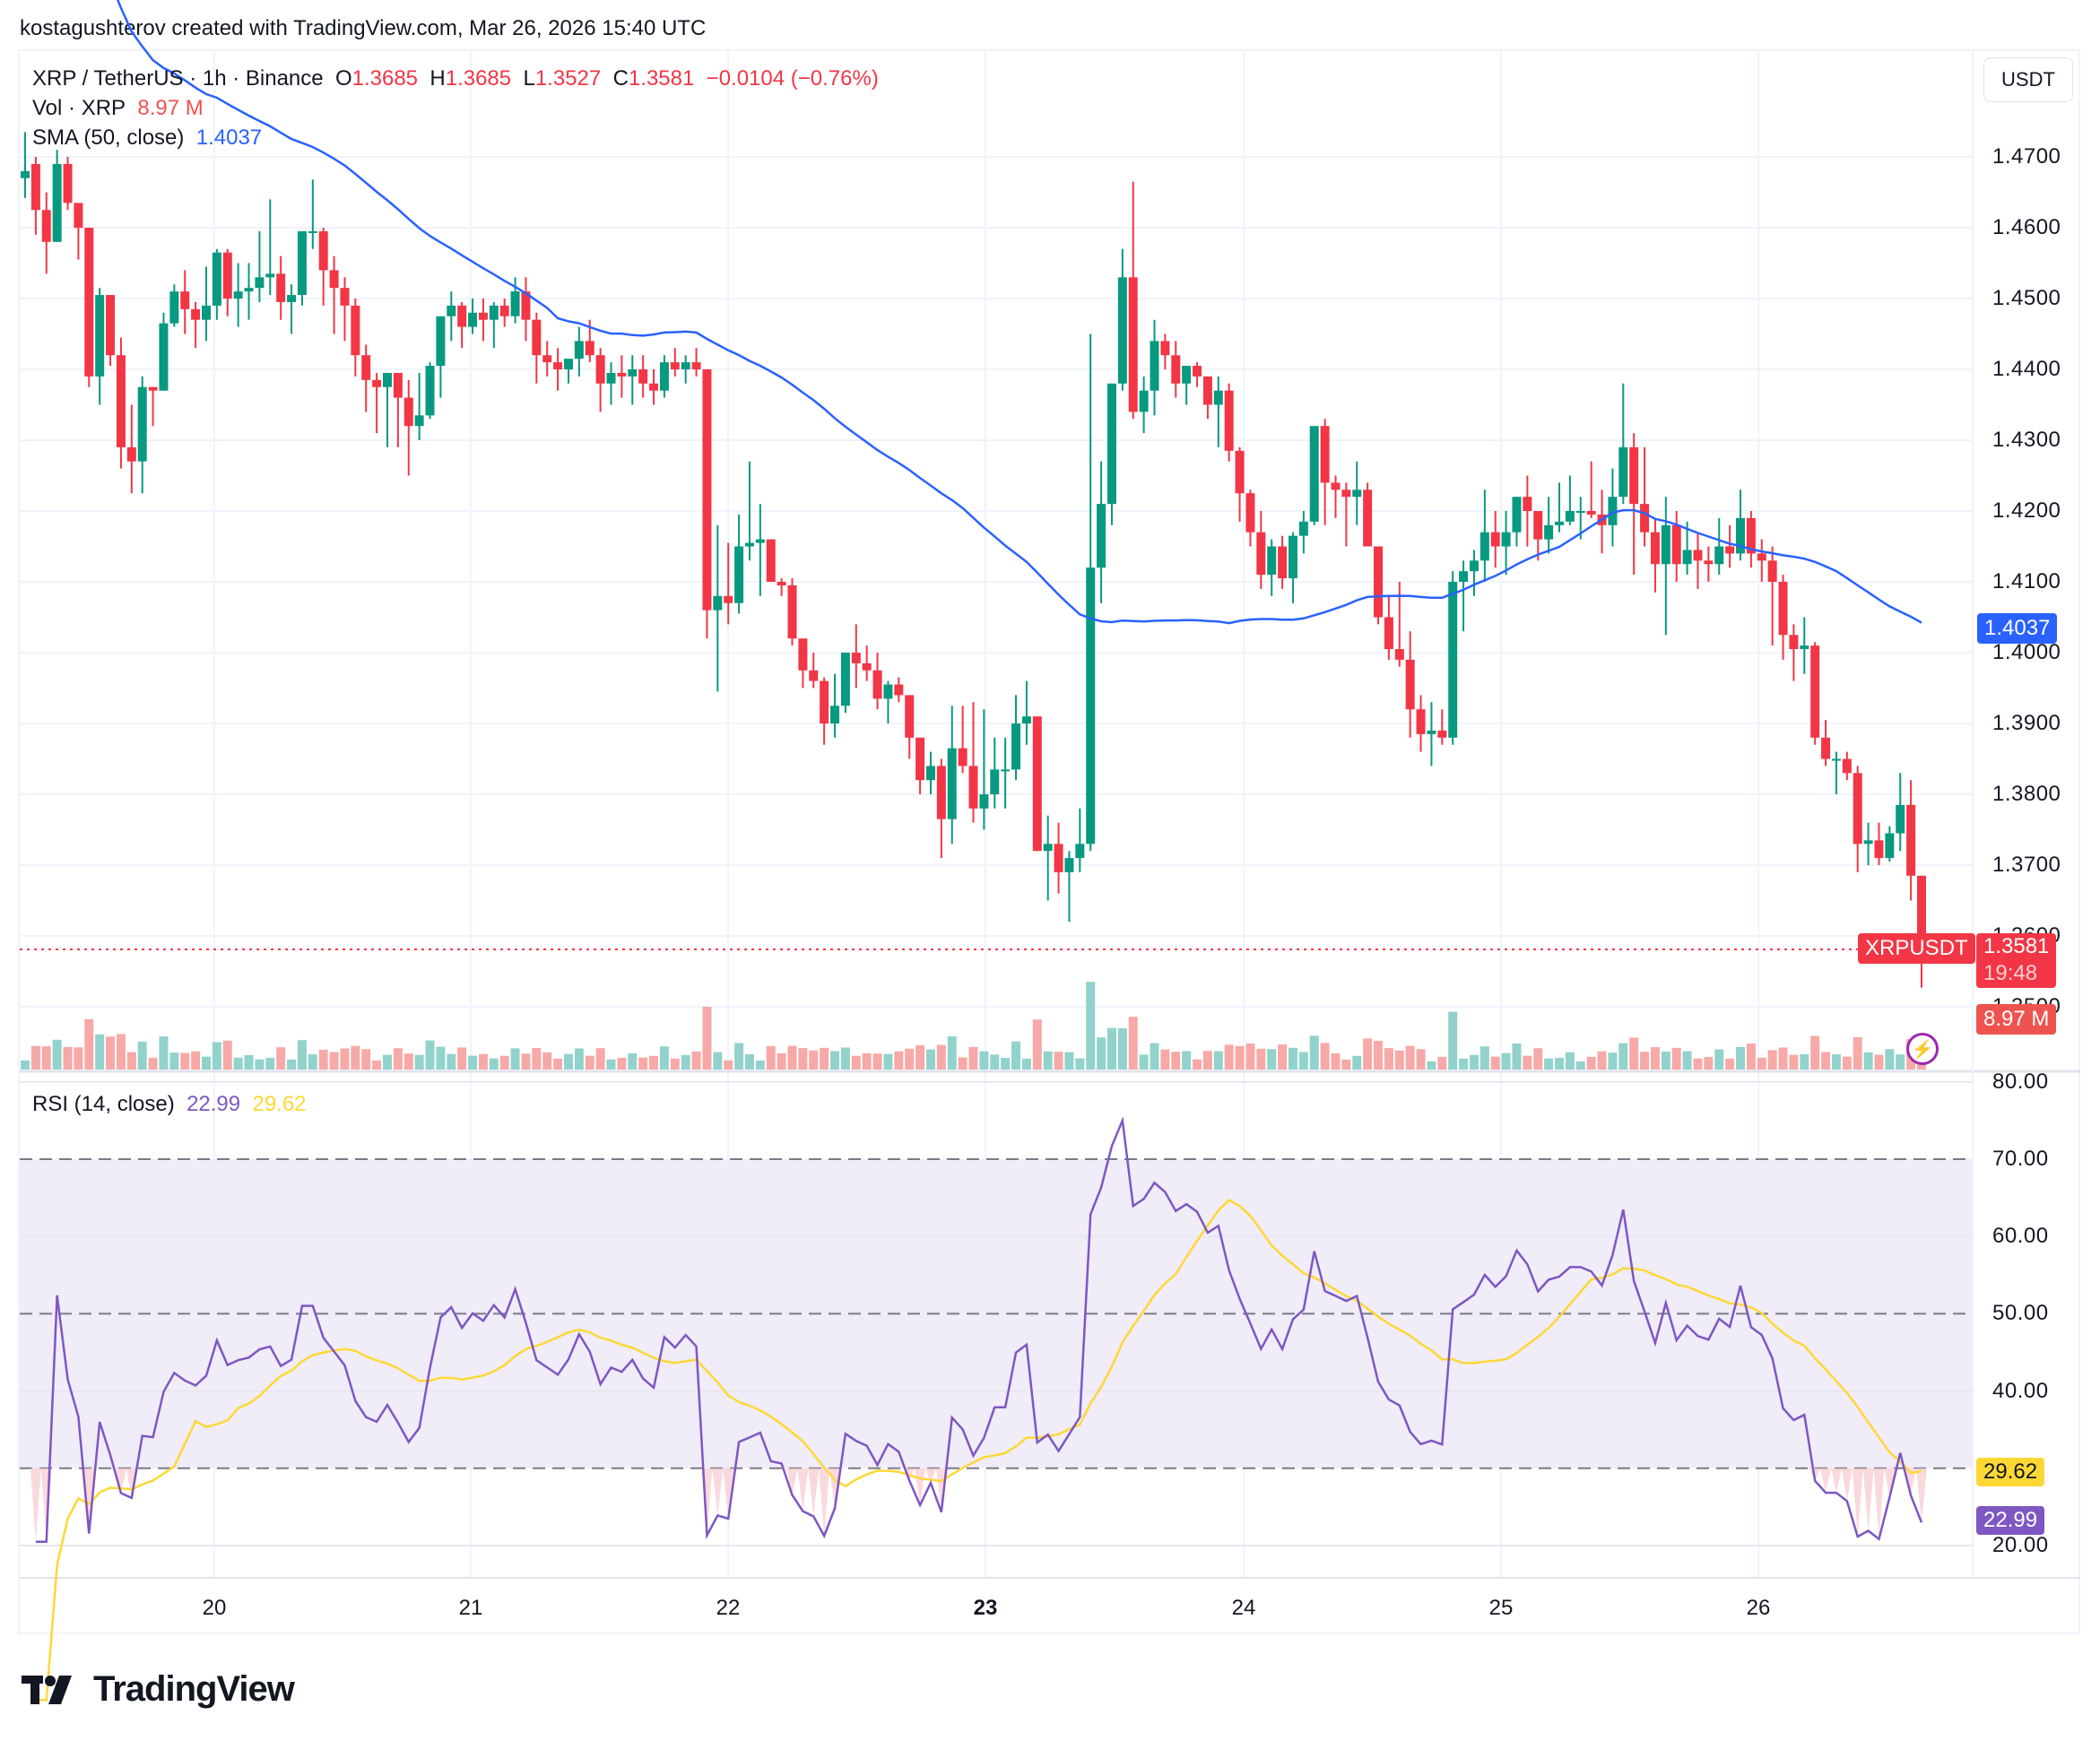 The height and width of the screenshot is (1741, 2100). Describe the element at coordinates (2017, 629) in the screenshot. I see `sma-price-tag: 1.4037` at that location.